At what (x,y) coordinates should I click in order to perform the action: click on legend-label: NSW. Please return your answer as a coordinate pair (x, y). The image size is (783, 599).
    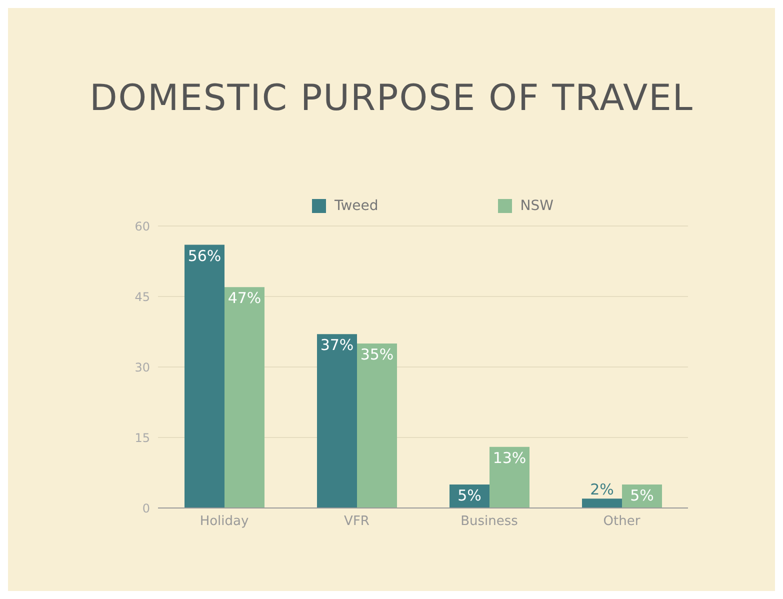
    Looking at the image, I should click on (536, 206).